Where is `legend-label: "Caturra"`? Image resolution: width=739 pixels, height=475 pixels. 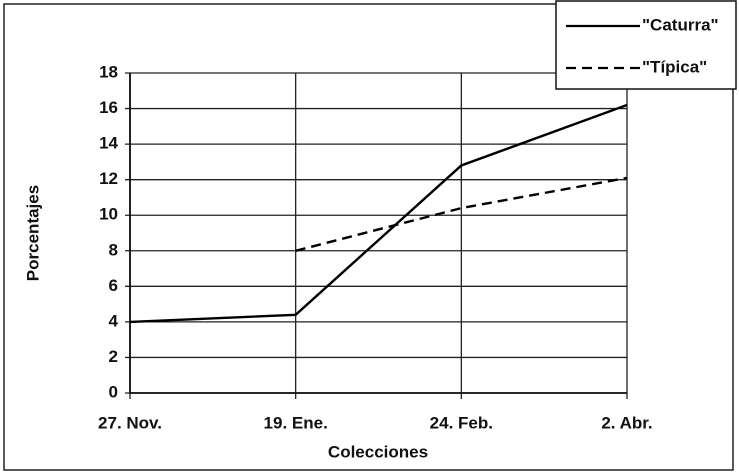
legend-label: "Caturra" is located at coordinates (680, 24).